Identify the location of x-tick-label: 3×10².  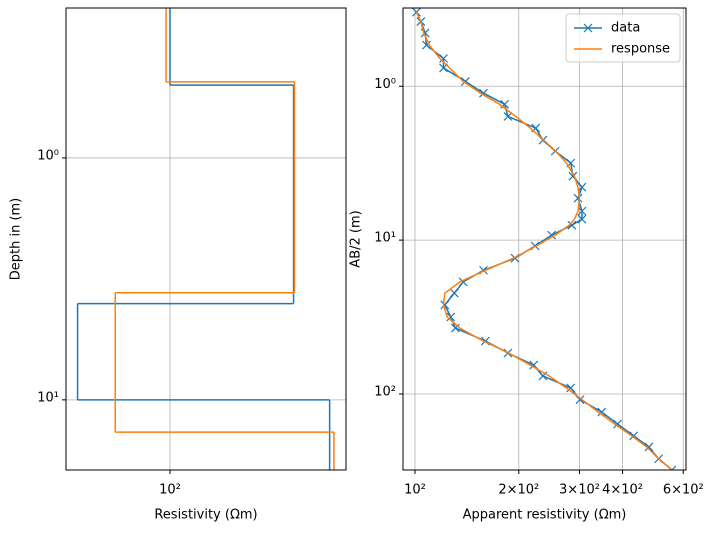
(579, 490).